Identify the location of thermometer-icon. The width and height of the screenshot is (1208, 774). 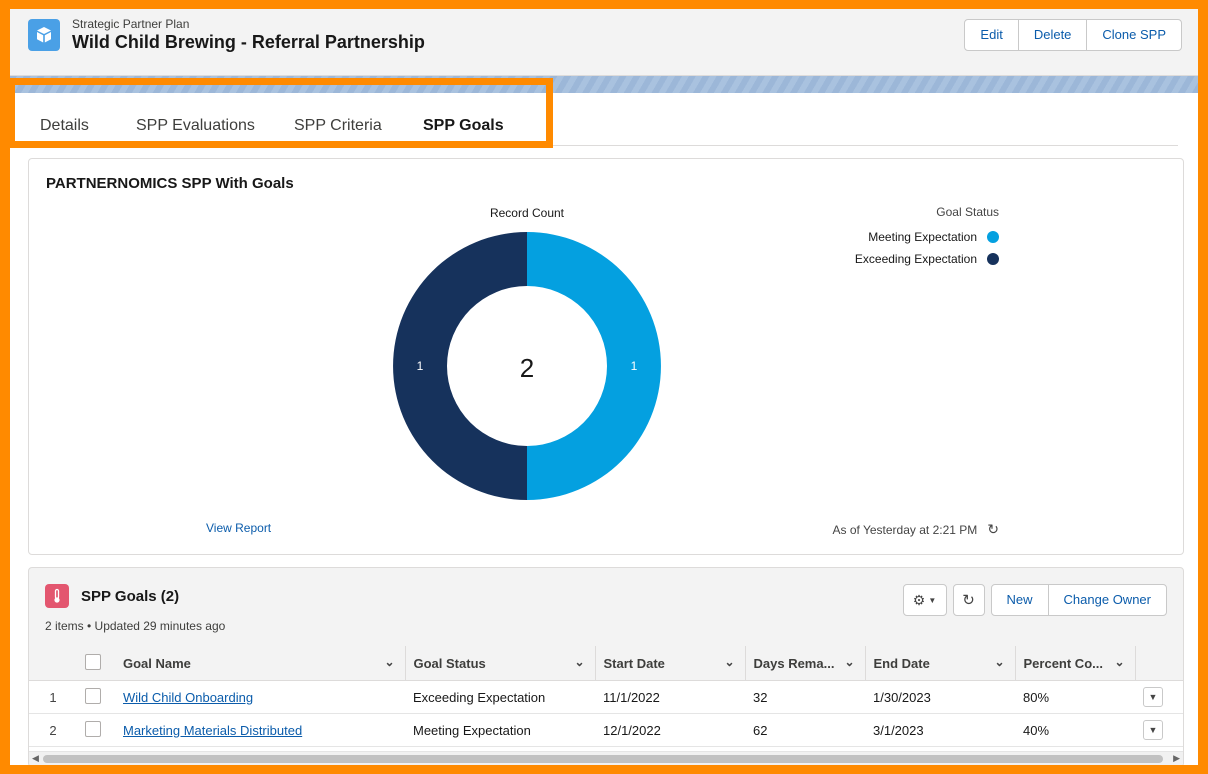
(57, 596).